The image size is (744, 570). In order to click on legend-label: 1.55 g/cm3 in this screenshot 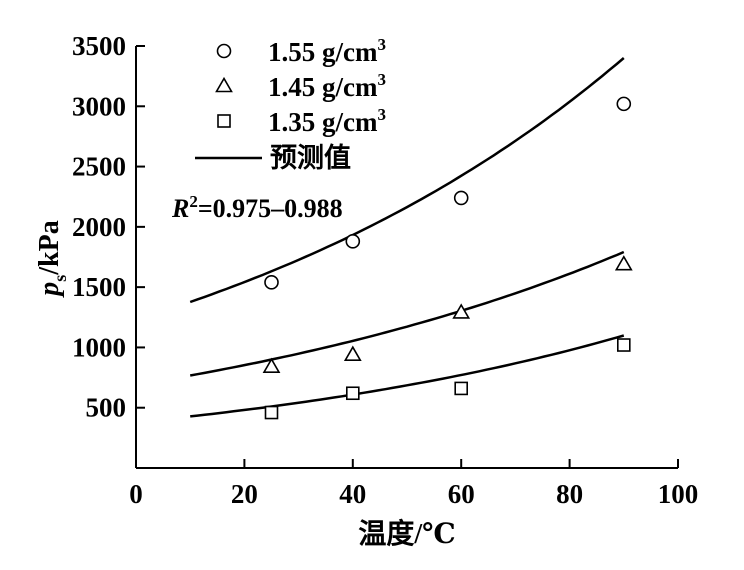, I will do `click(327, 51)`.